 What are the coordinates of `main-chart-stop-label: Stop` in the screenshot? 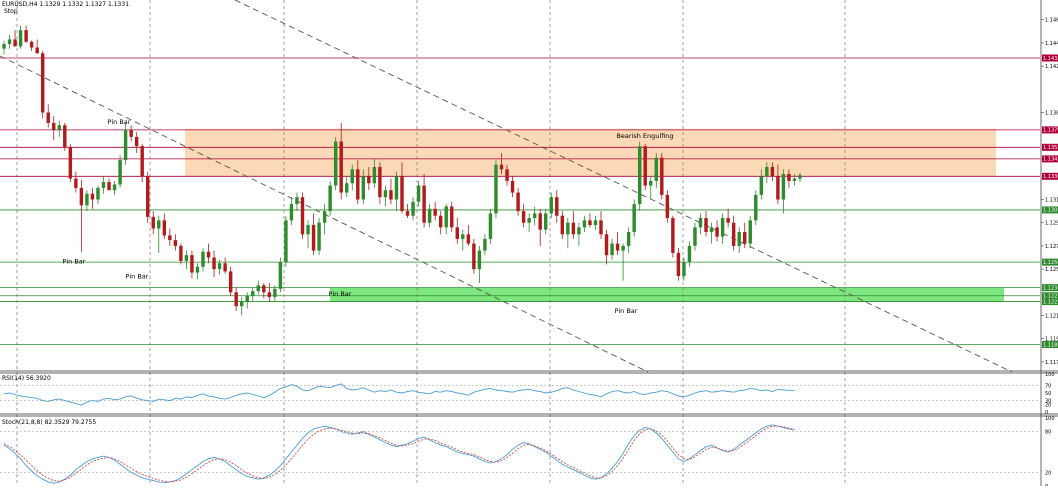 It's located at (11, 11).